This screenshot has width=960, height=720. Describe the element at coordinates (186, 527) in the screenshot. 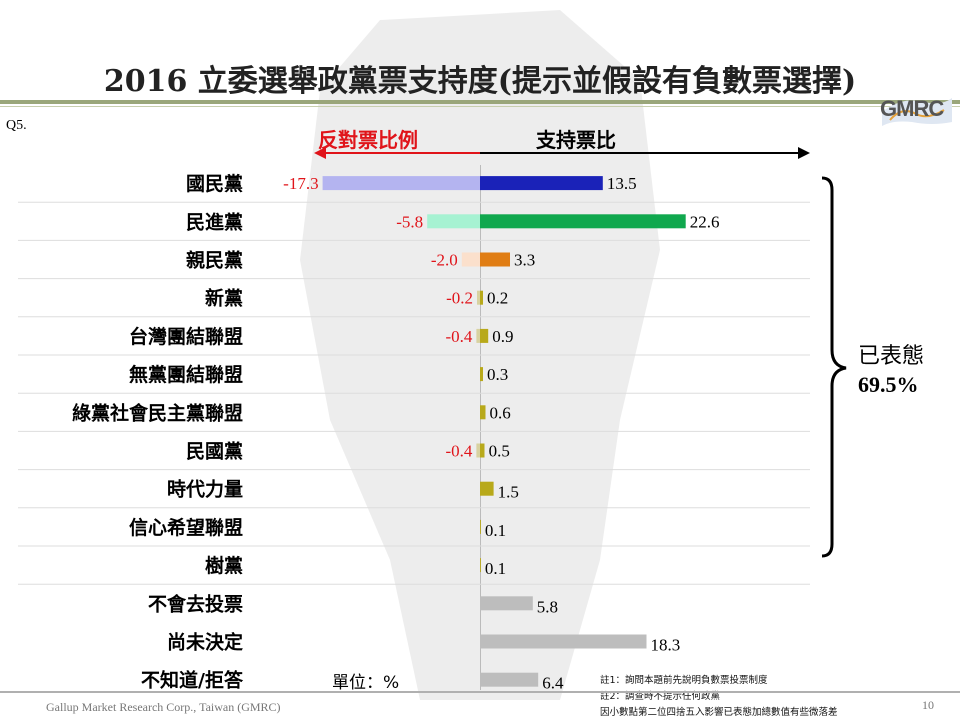

I see `category-label: 信心希望聯盟` at that location.